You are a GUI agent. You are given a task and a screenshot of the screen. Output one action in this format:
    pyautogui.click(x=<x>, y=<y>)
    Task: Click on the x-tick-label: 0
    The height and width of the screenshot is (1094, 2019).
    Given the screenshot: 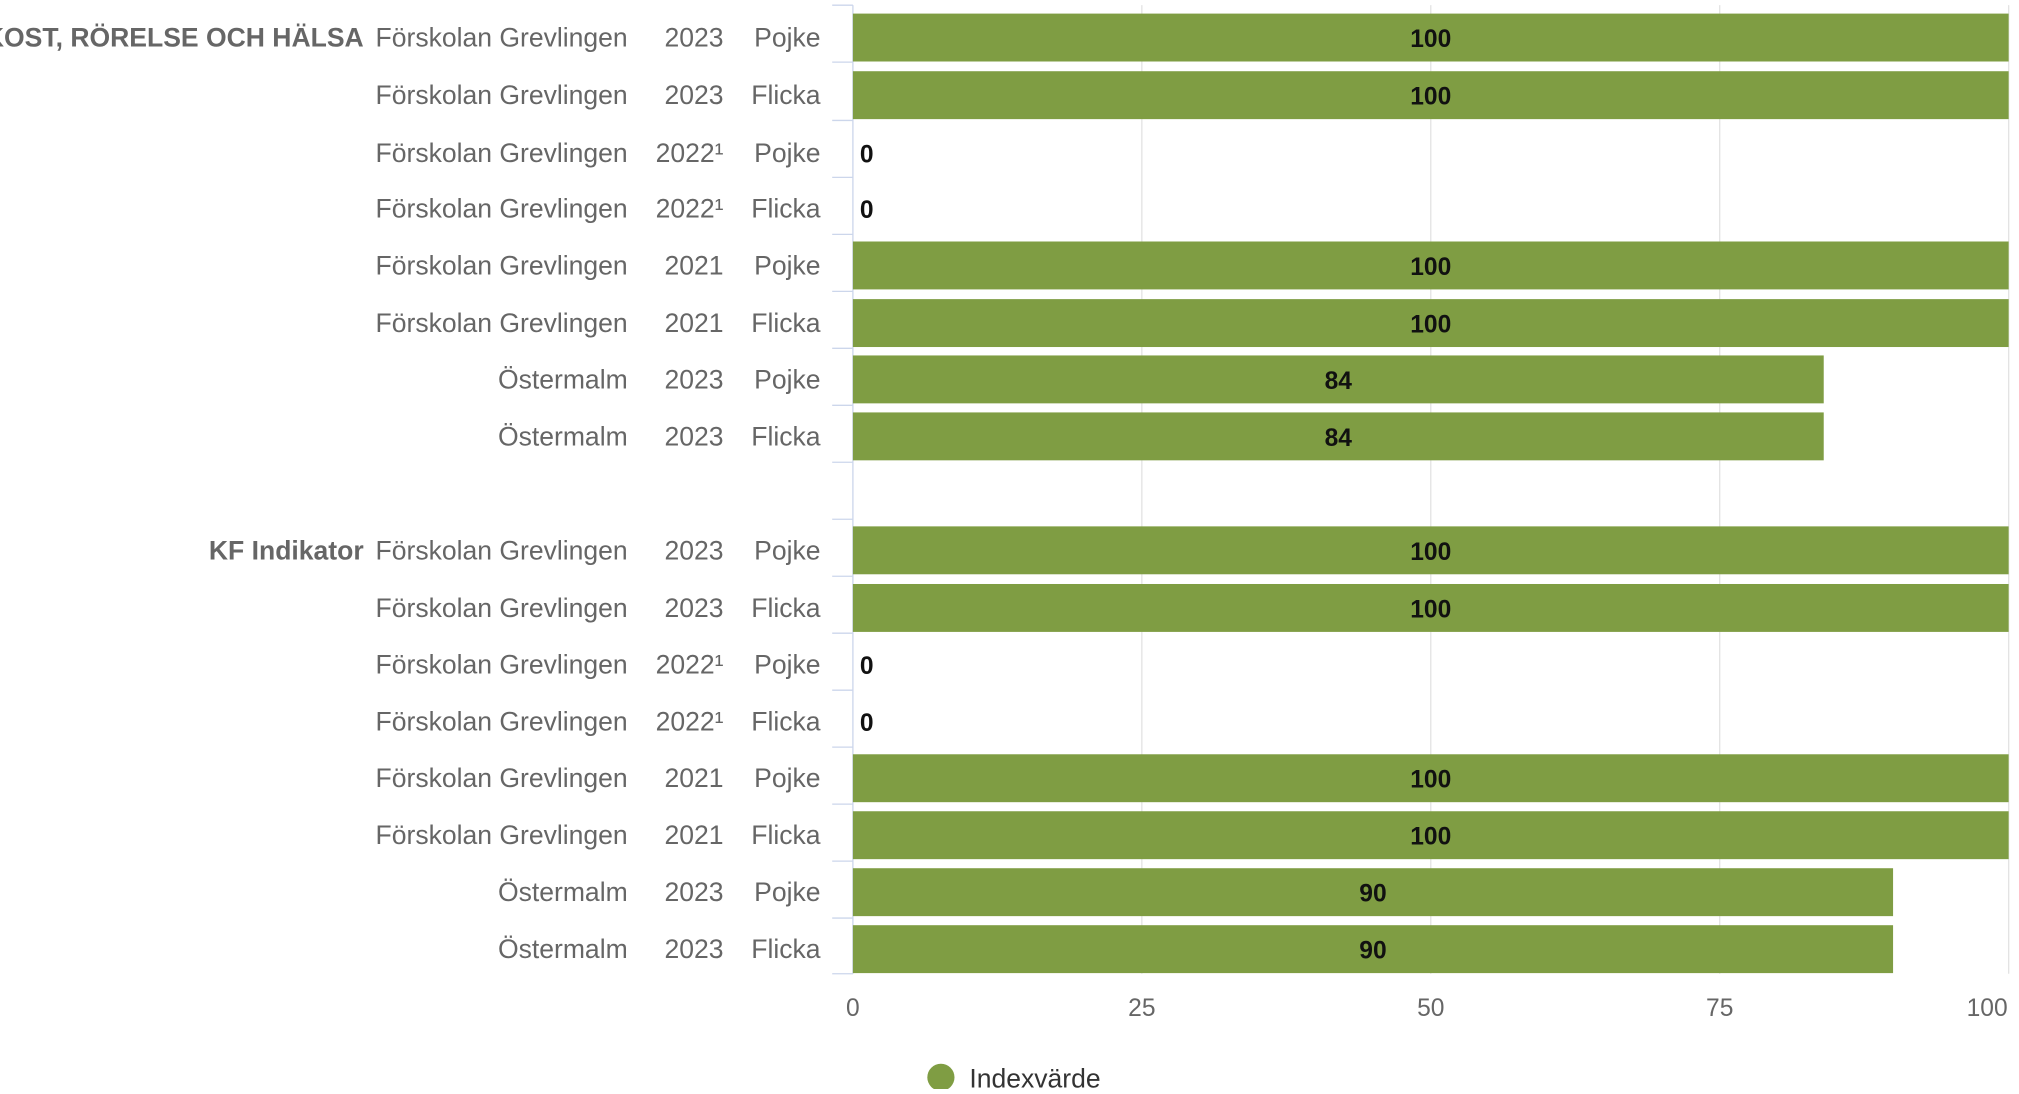 What is the action you would take?
    pyautogui.click(x=853, y=1008)
    